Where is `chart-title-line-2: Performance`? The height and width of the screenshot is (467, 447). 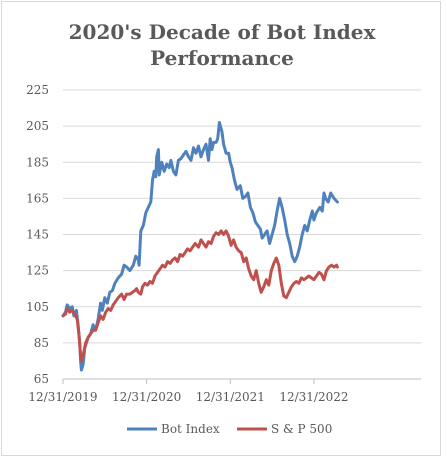
chart-title-line-2: Performance is located at coordinates (222, 58).